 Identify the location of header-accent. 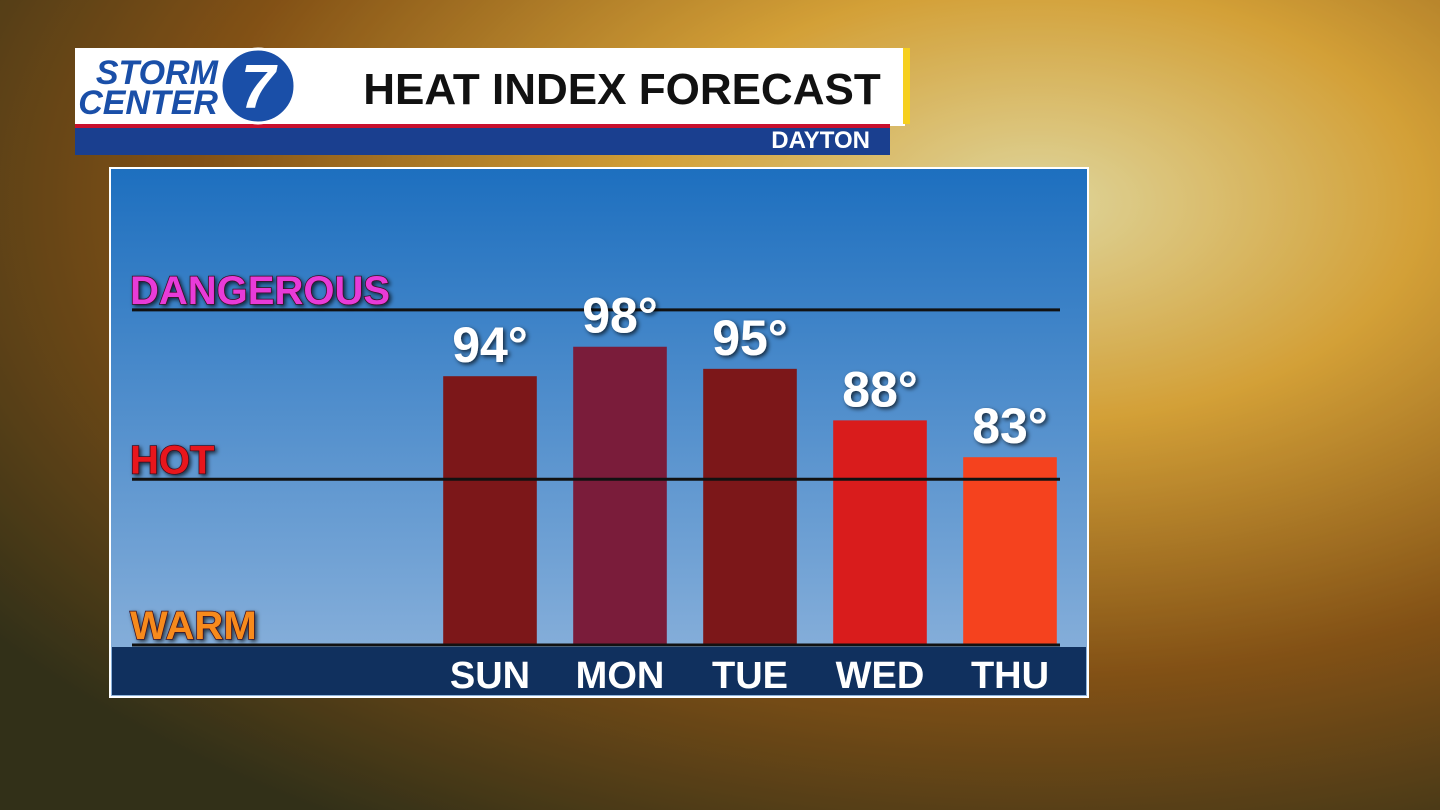
(906, 86).